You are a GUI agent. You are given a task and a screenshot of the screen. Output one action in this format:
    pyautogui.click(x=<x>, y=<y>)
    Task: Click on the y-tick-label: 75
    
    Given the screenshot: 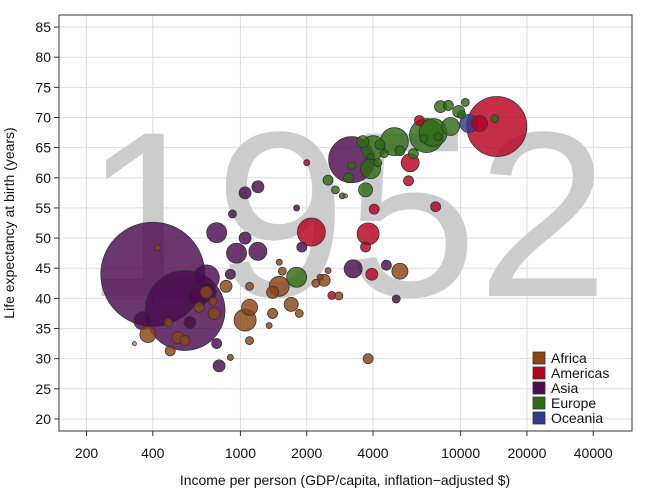 What is the action you would take?
    pyautogui.click(x=43, y=87)
    